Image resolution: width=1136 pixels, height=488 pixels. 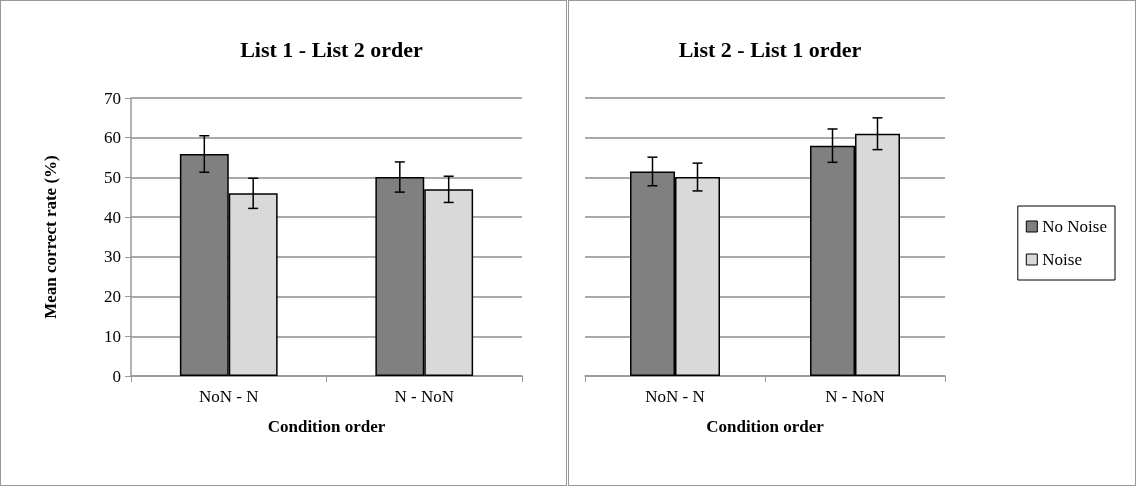 What do you see at coordinates (112, 138) in the screenshot?
I see `y-tick-label: 60` at bounding box center [112, 138].